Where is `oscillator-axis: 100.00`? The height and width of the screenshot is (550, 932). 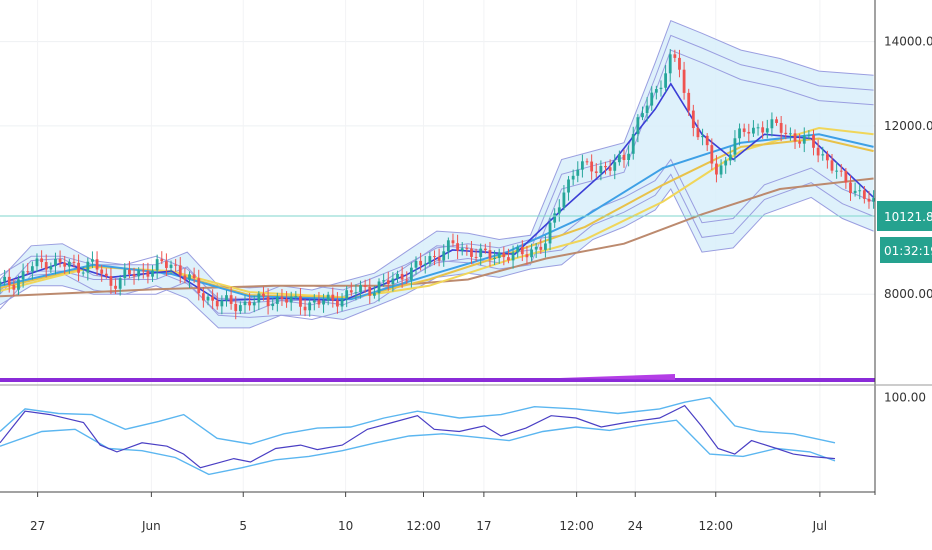 oscillator-axis: 100.00 is located at coordinates (905, 398).